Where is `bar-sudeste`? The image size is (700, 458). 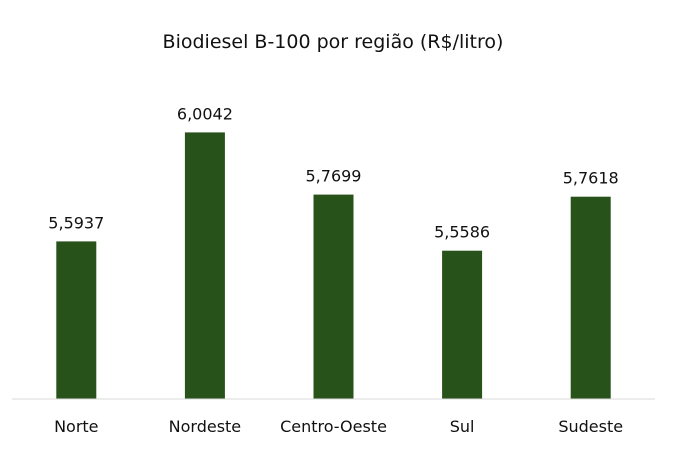 bar-sudeste is located at coordinates (590, 297).